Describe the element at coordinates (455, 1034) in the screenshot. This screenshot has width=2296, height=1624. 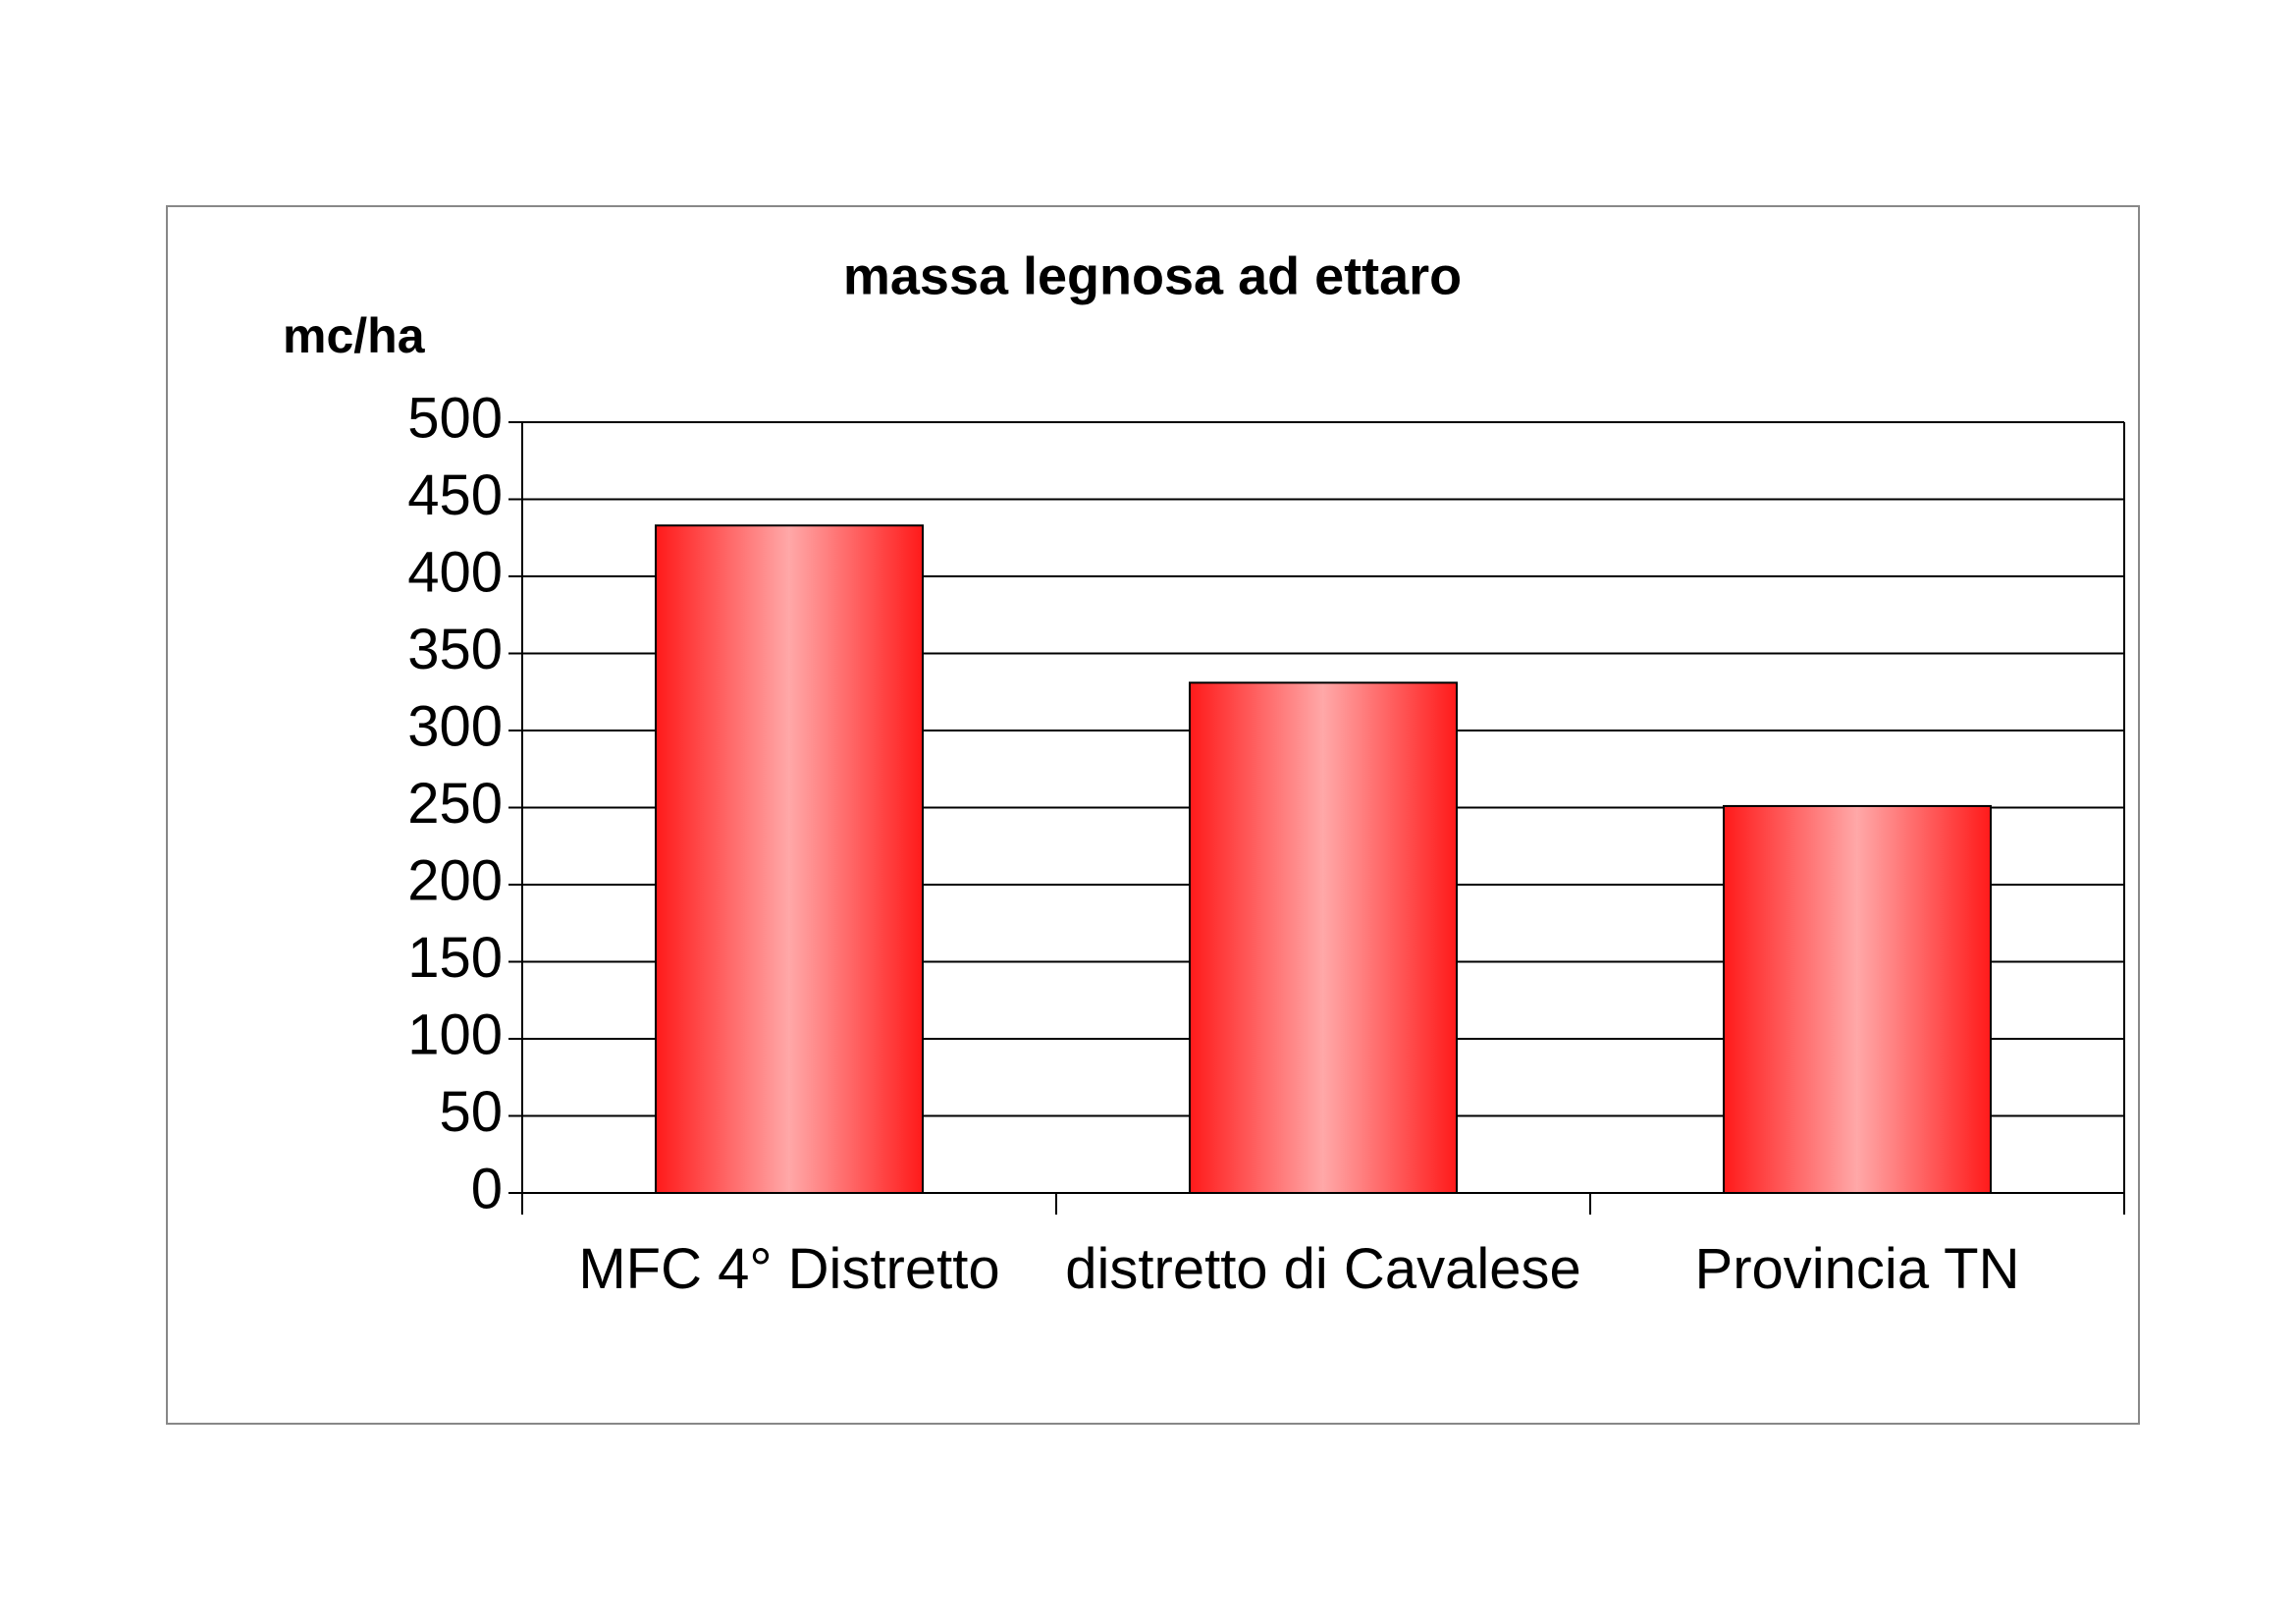
I see `y-tick-label: 100` at that location.